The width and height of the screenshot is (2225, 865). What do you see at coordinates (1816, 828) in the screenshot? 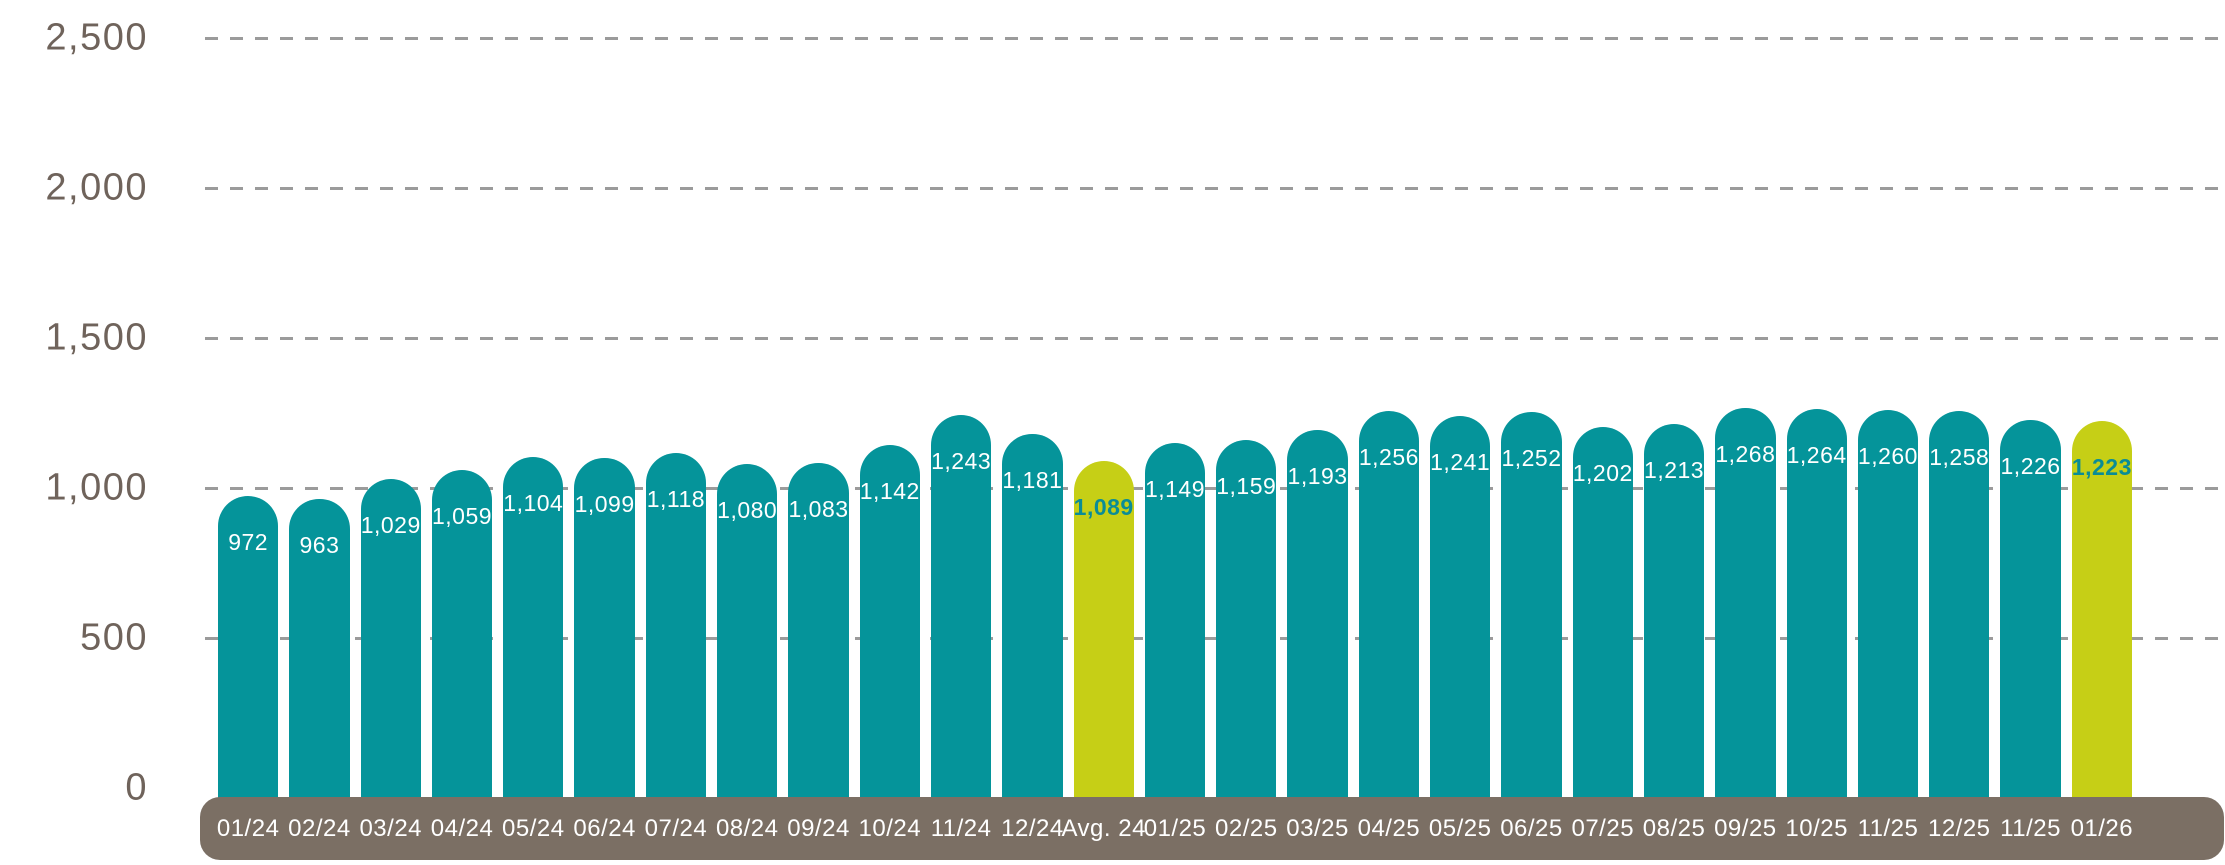
I see `x-axis-label: 10/25` at bounding box center [1816, 828].